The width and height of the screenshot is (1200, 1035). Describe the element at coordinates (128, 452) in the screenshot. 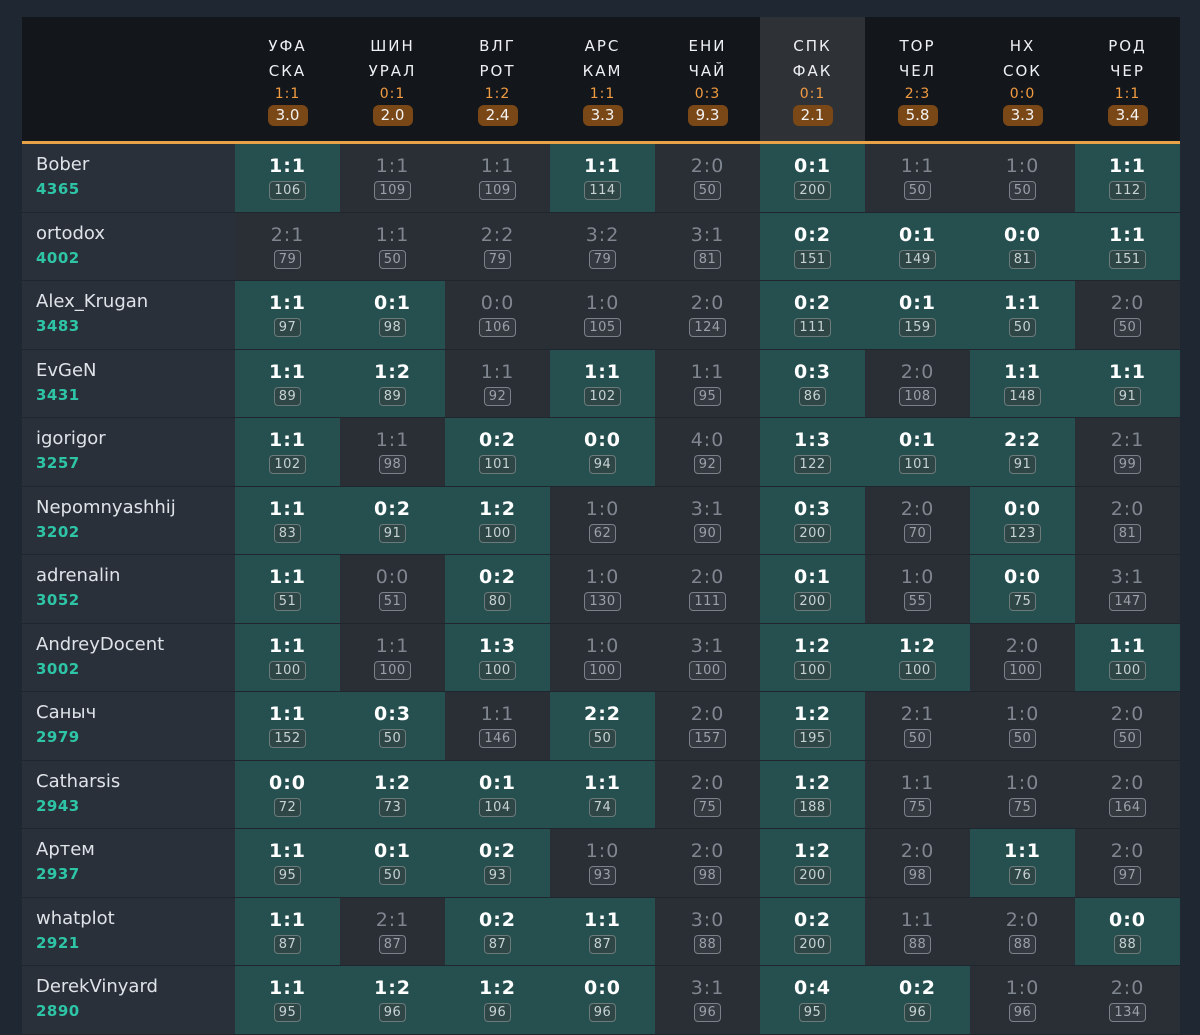

I see `player-cell: igorigor 3257` at that location.